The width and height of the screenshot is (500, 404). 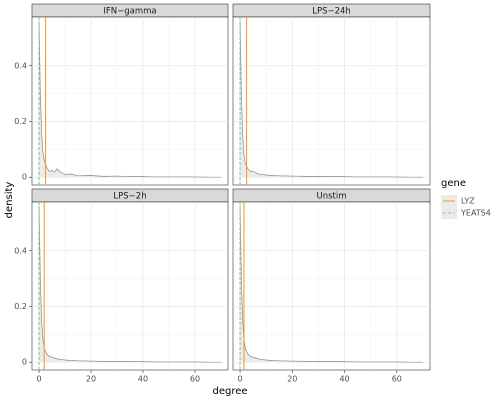 What do you see at coordinates (331, 12) in the screenshot?
I see `strip-label: LPS−24h` at bounding box center [331, 12].